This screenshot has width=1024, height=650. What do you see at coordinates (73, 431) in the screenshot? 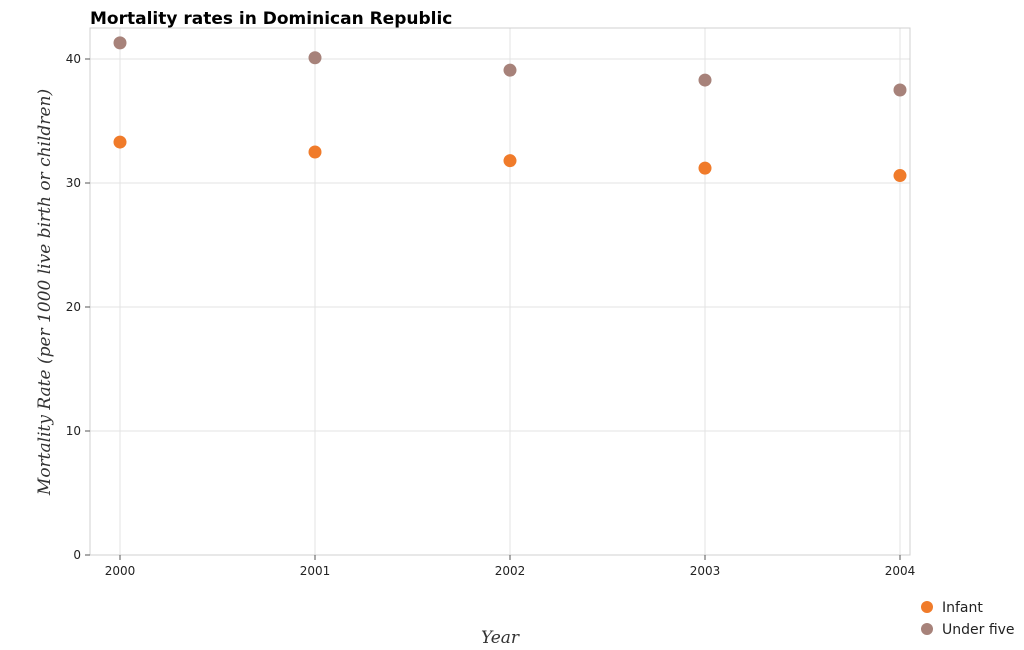
I see `y-tick-label: 10` at bounding box center [73, 431].